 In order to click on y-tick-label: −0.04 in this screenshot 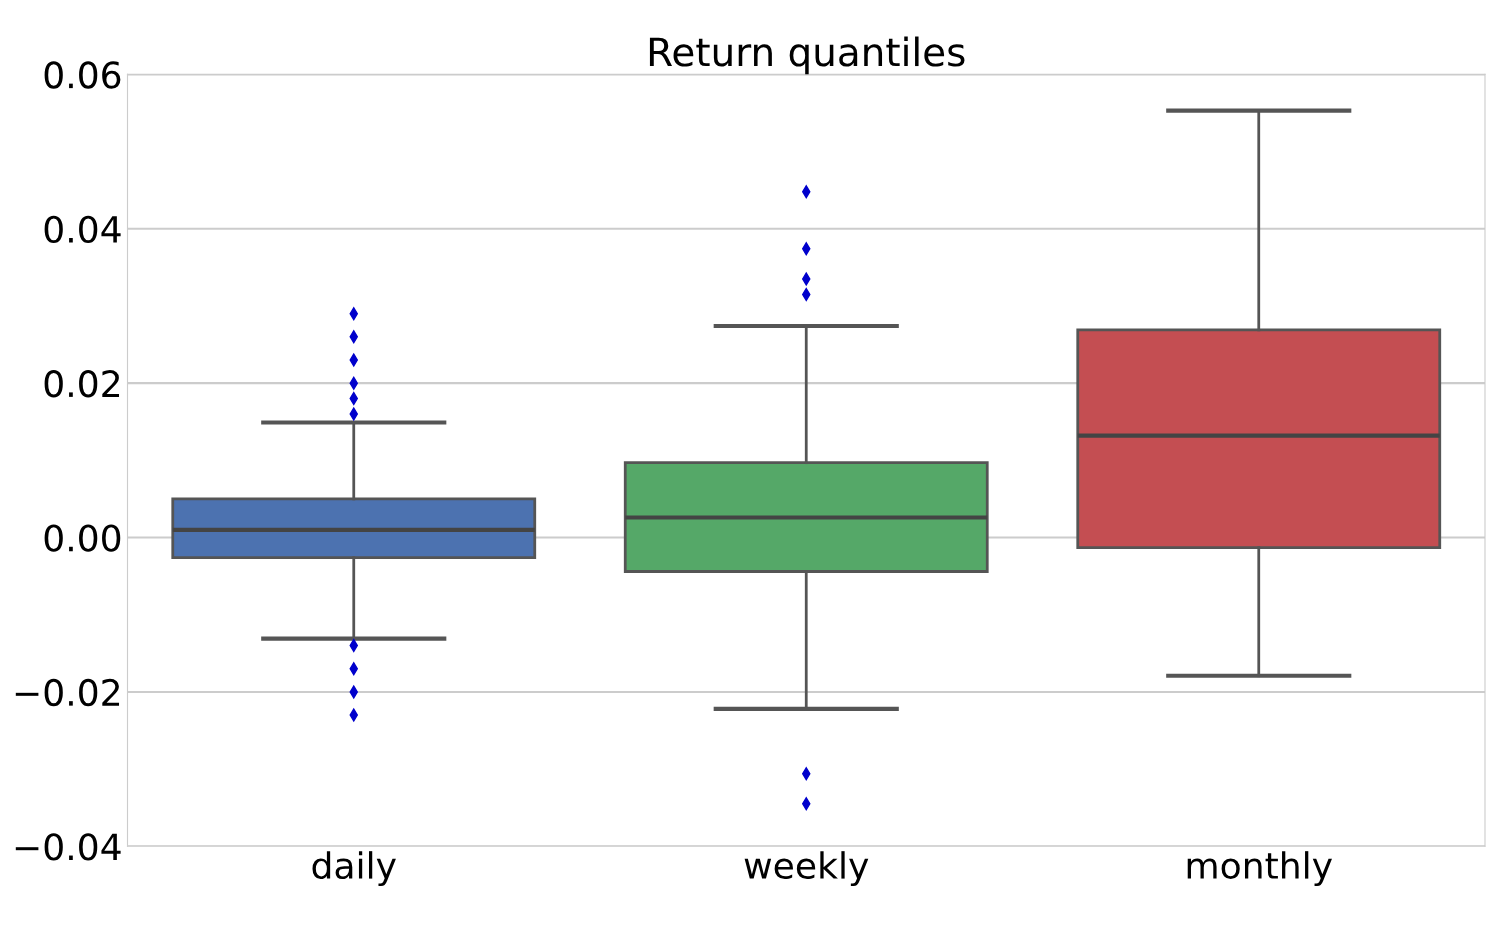, I will do `click(68, 847)`.